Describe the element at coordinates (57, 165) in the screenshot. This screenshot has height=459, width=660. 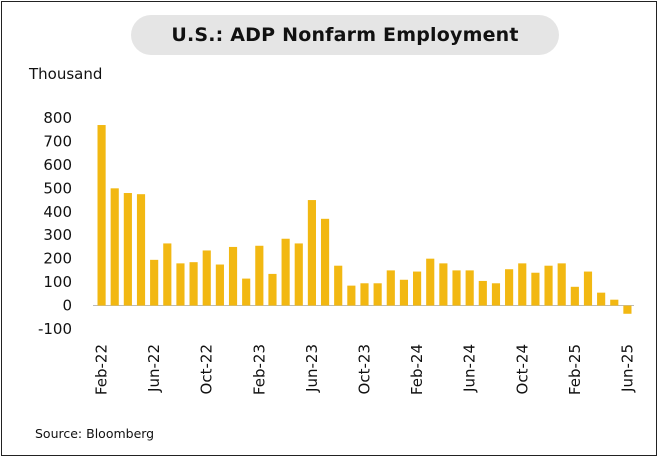
I see `y-tick-label: 600` at that location.